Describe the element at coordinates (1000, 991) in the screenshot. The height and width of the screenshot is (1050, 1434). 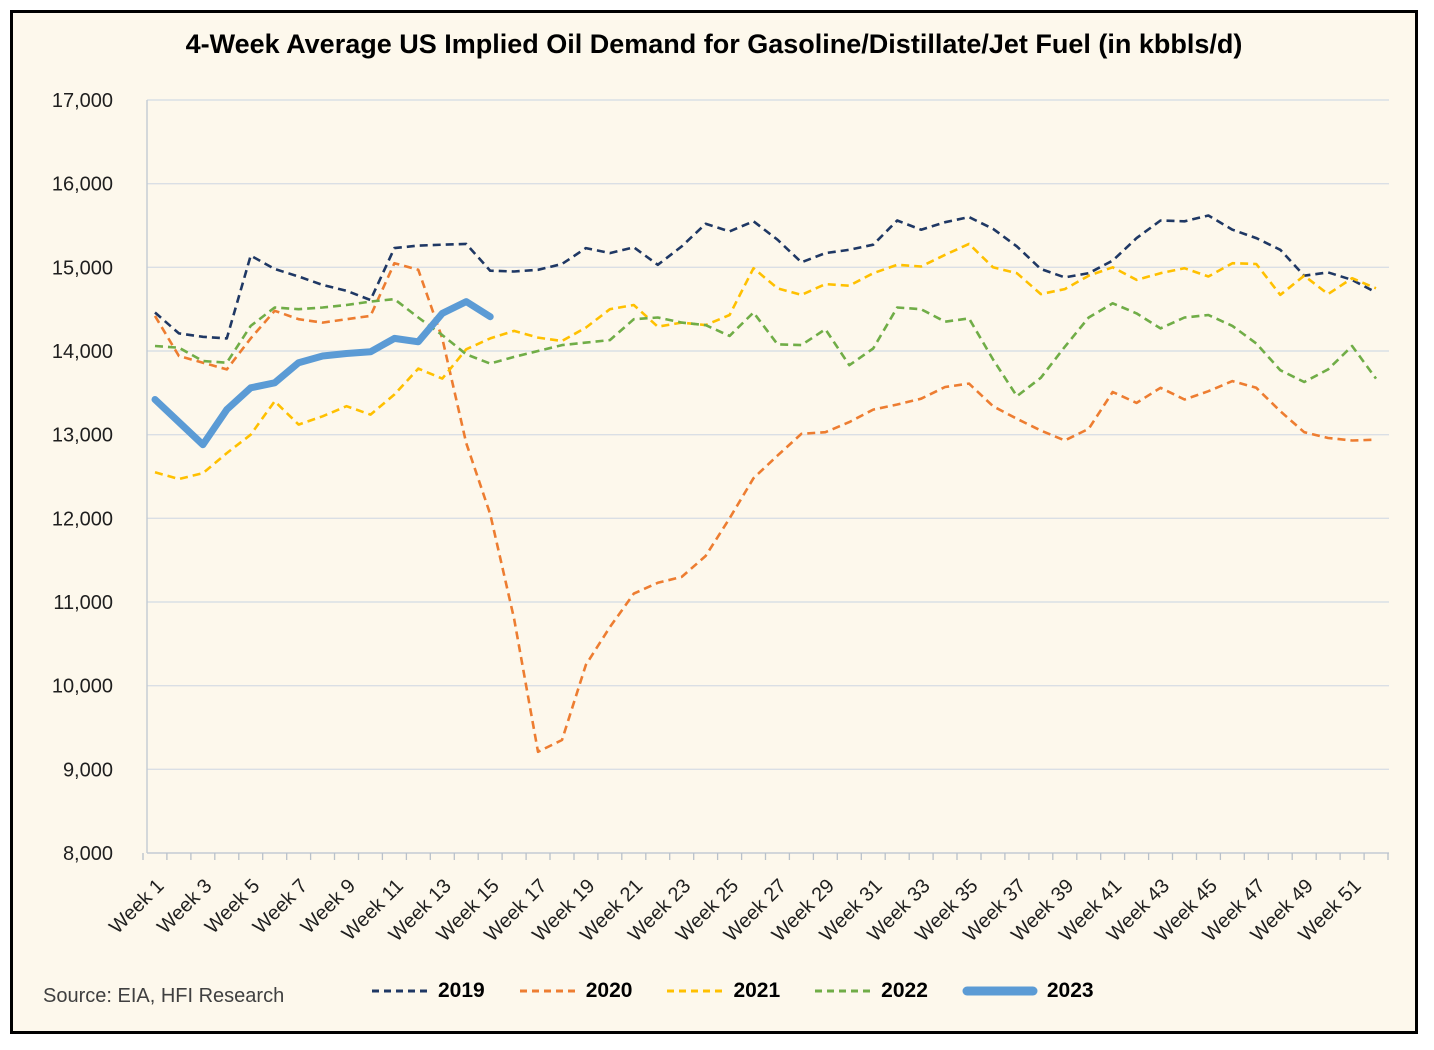
I see `legend-swatch-2023` at that location.